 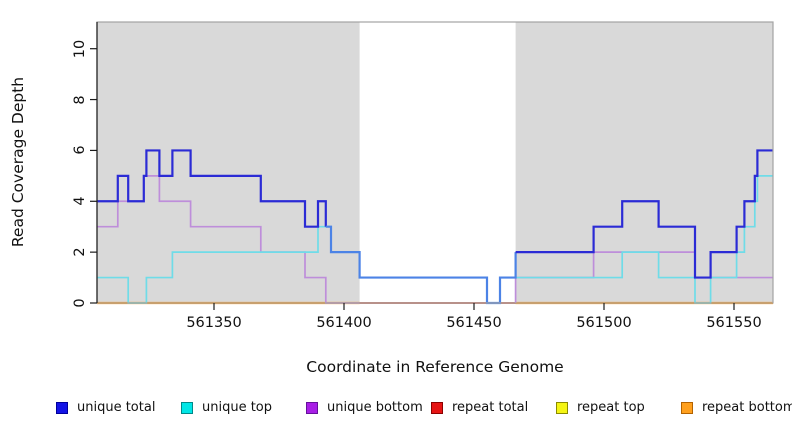 What do you see at coordinates (116, 407) in the screenshot?
I see `legend-label: unique total` at bounding box center [116, 407].